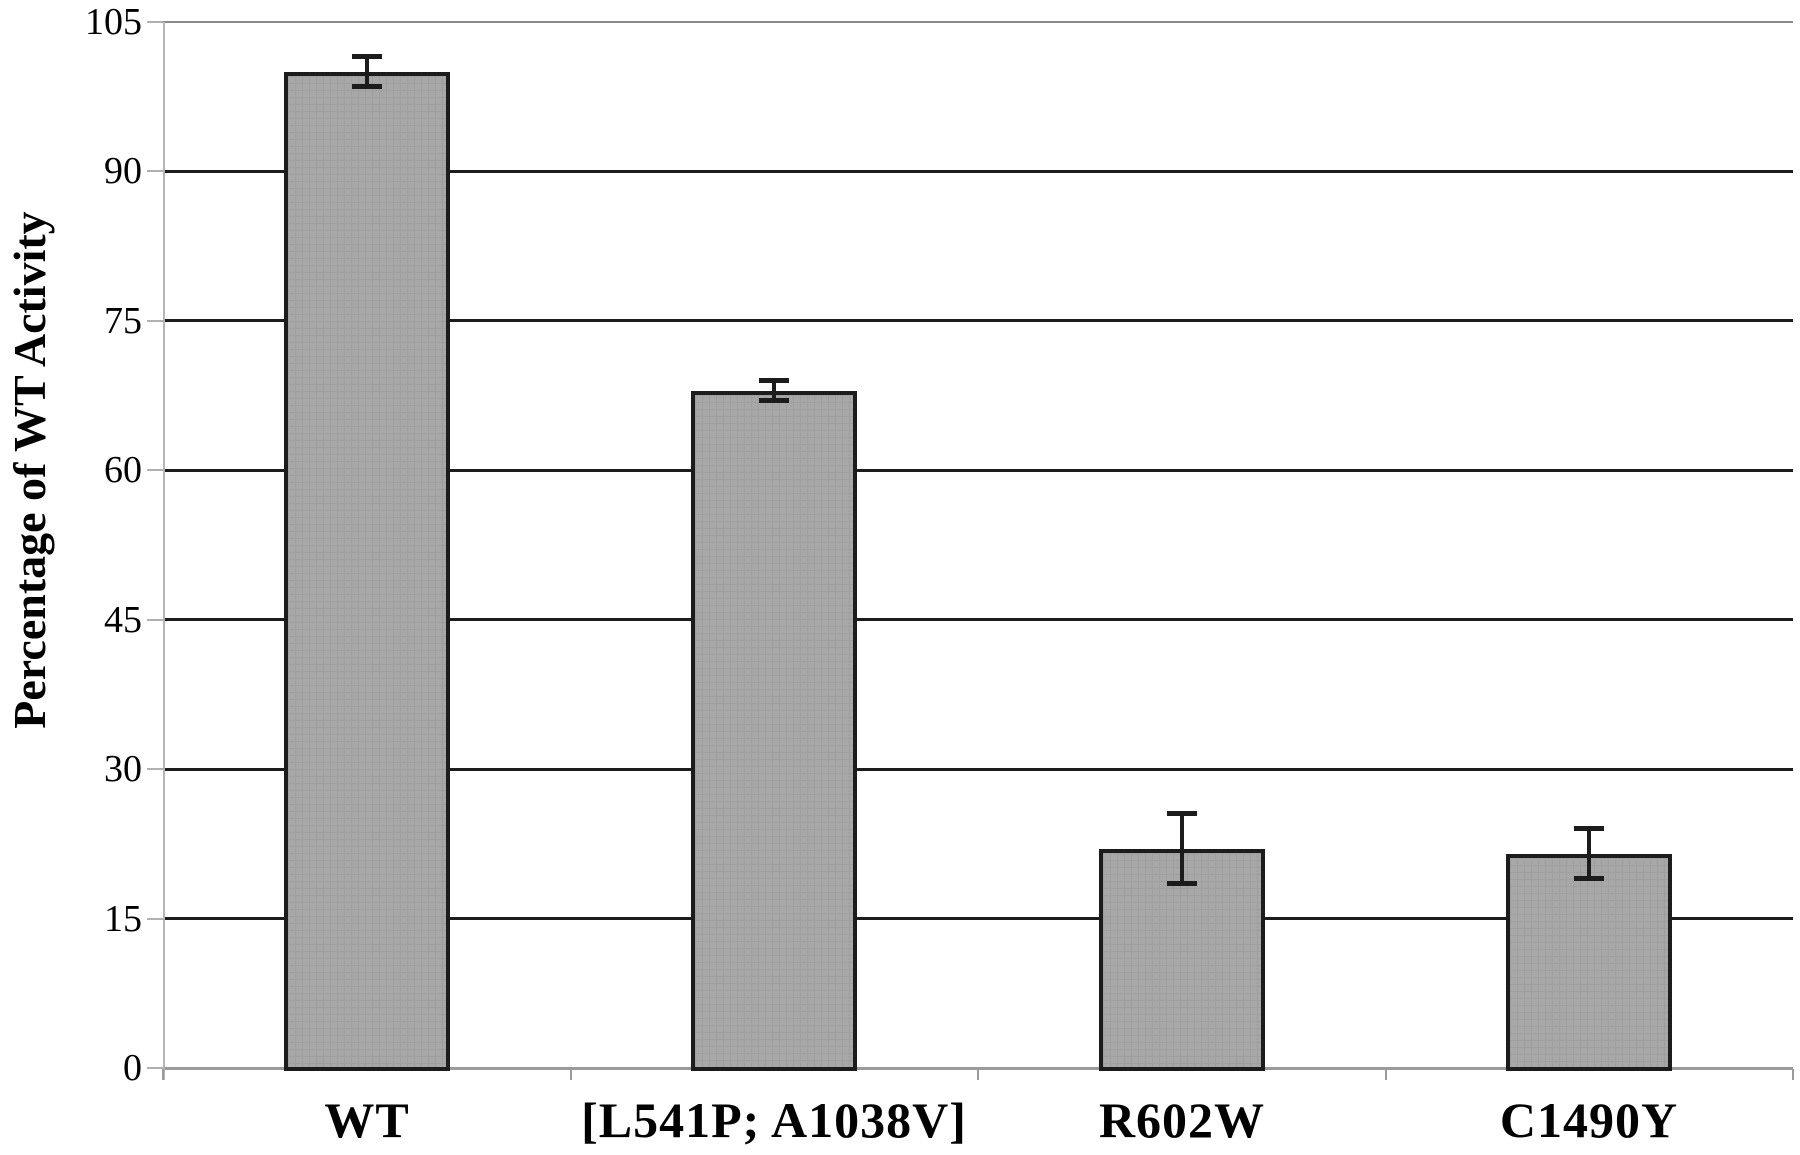 Image resolution: width=1800 pixels, height=1155 pixels. What do you see at coordinates (774, 731) in the screenshot?
I see `bar--l541p-a1038v-` at bounding box center [774, 731].